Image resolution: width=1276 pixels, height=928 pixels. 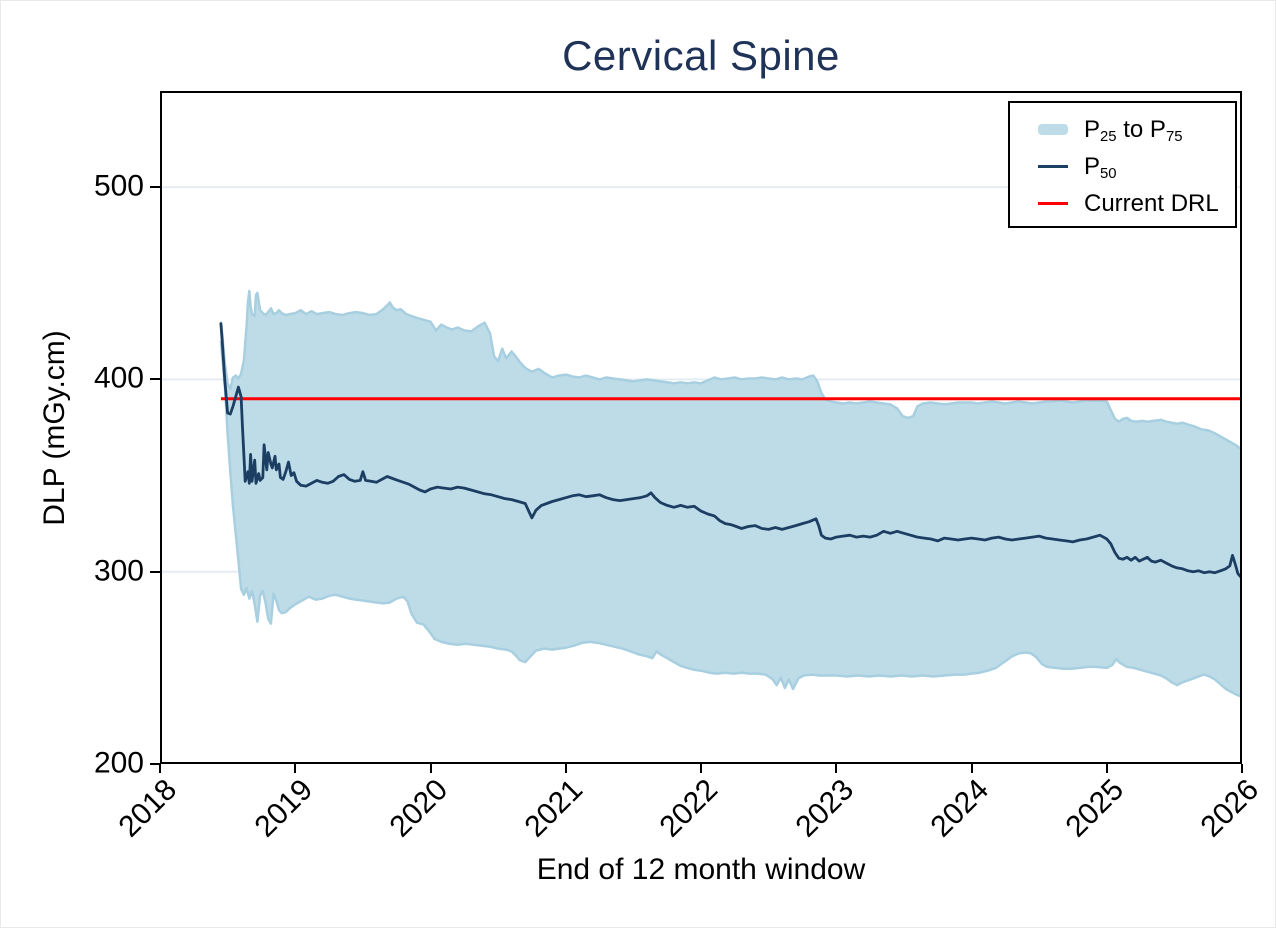 What do you see at coordinates (118, 378) in the screenshot?
I see `y-tick-label: 400` at bounding box center [118, 378].